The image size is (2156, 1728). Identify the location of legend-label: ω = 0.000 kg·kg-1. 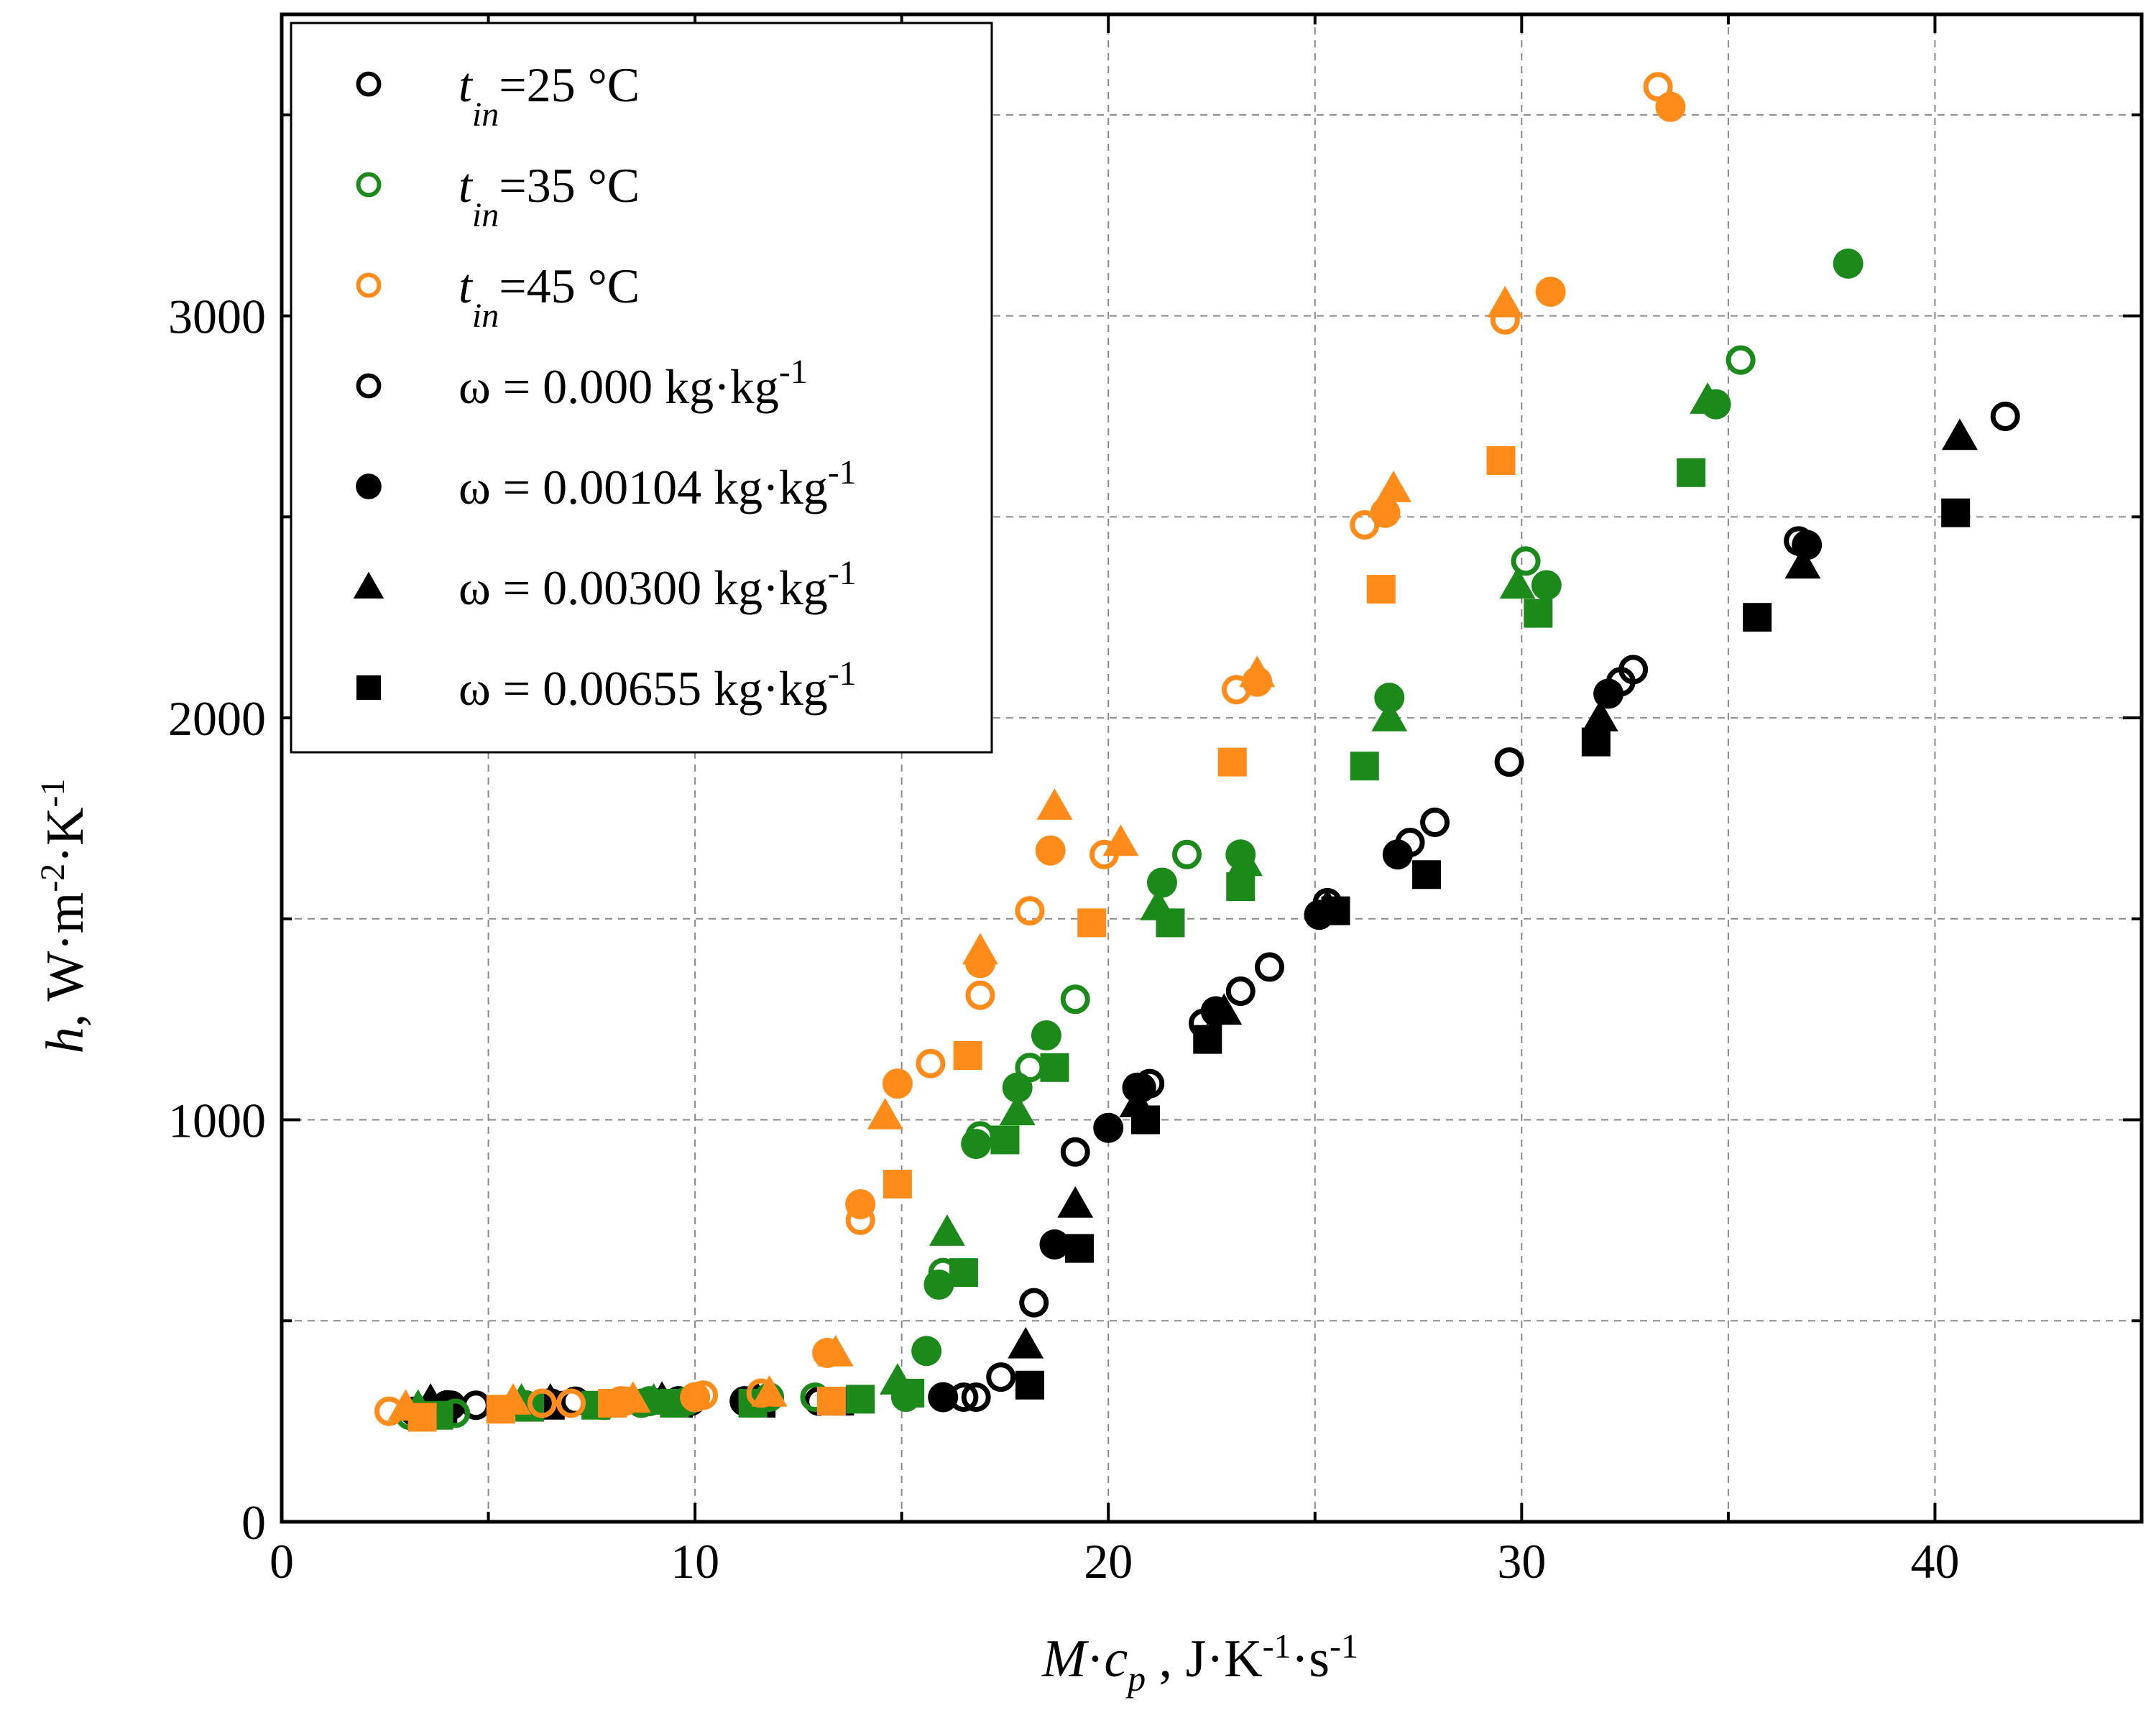
(633, 384).